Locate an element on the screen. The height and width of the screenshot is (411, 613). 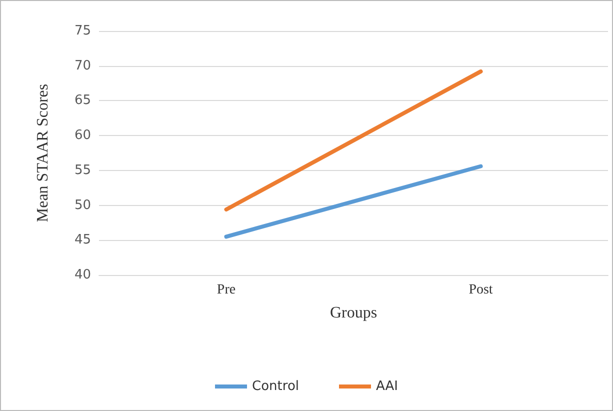
x-tick-label: Post is located at coordinates (480, 290).